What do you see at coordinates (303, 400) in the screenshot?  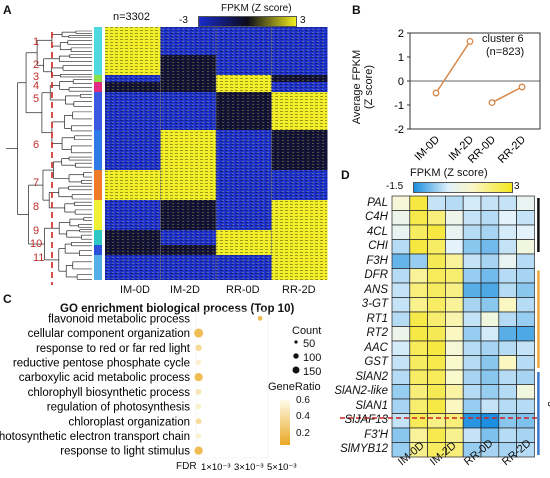 I see `ratio-tick-06: 0.6` at bounding box center [303, 400].